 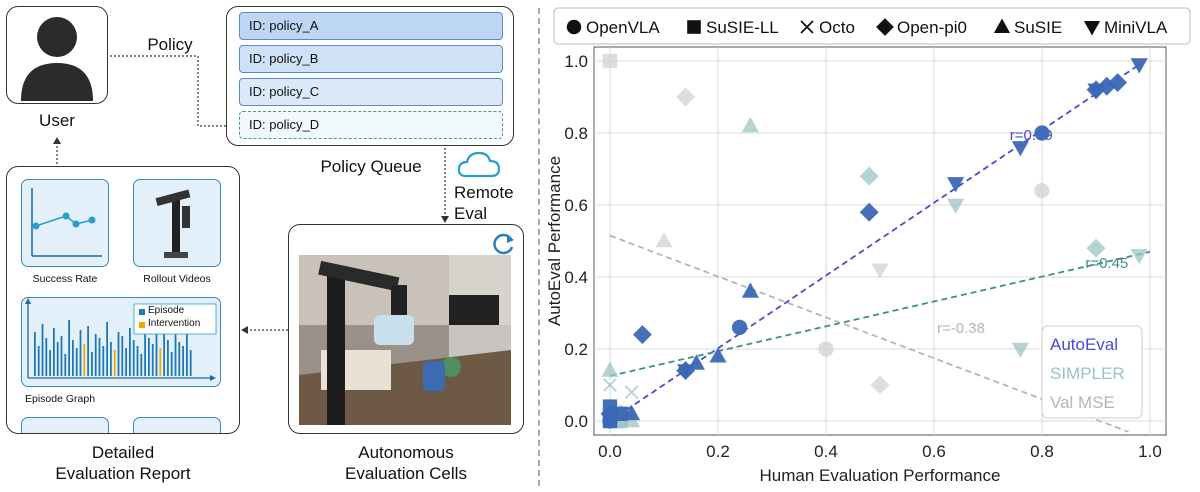 What do you see at coordinates (1150, 451) in the screenshot?
I see `x-tick-label: 1.0` at bounding box center [1150, 451].